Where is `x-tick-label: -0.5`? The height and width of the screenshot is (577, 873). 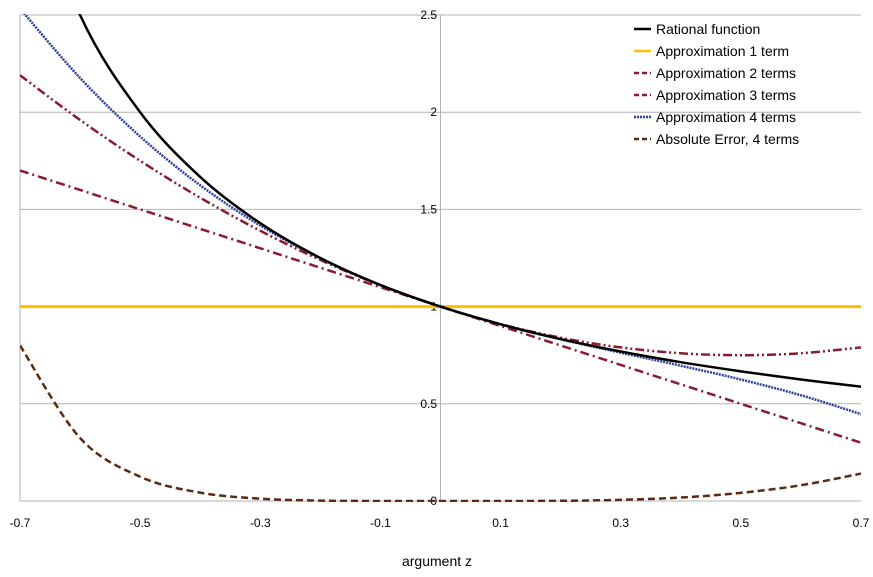
x-tick-label: -0.5 is located at coordinates (140, 523).